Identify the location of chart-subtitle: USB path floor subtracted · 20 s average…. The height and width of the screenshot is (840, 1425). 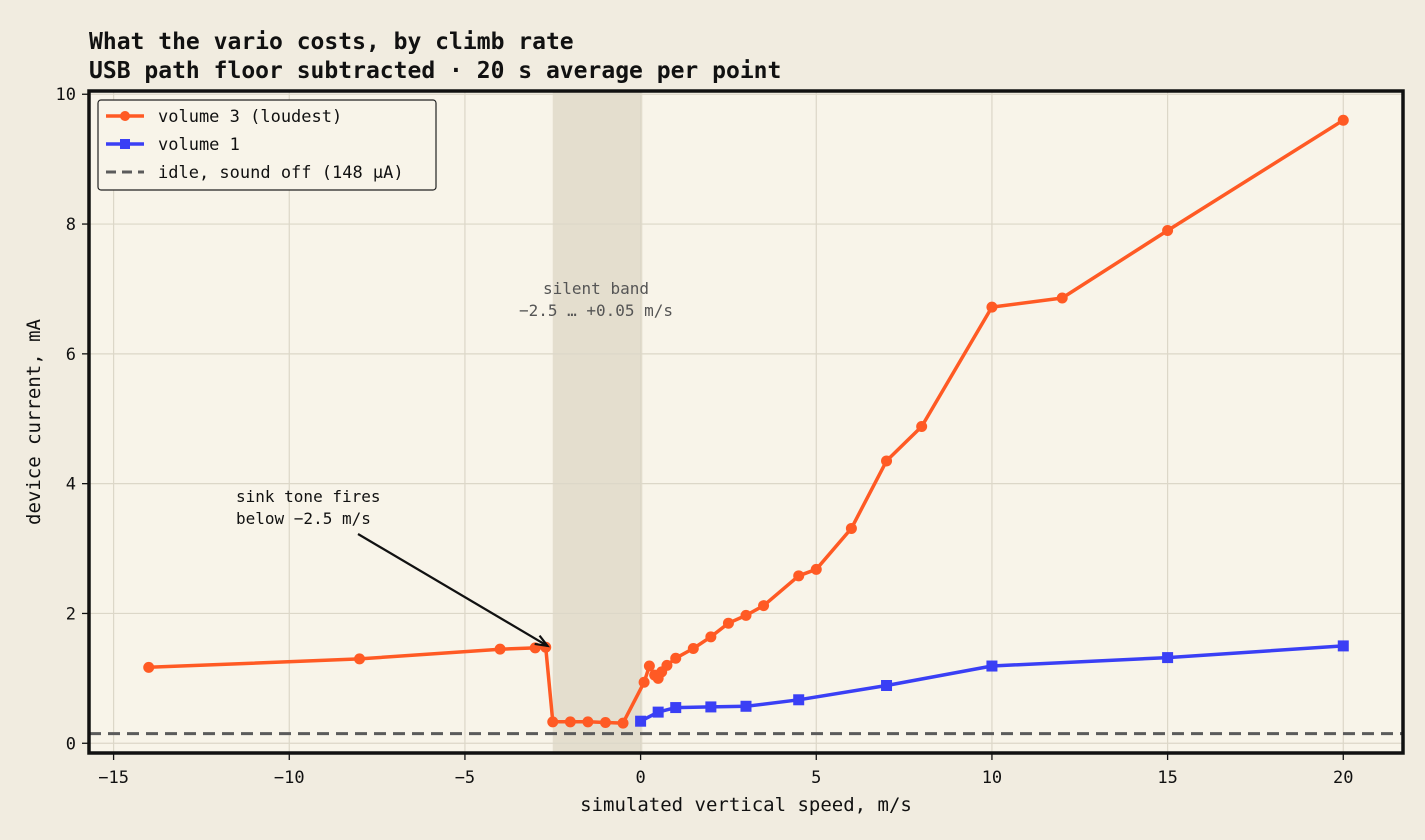
(435, 71).